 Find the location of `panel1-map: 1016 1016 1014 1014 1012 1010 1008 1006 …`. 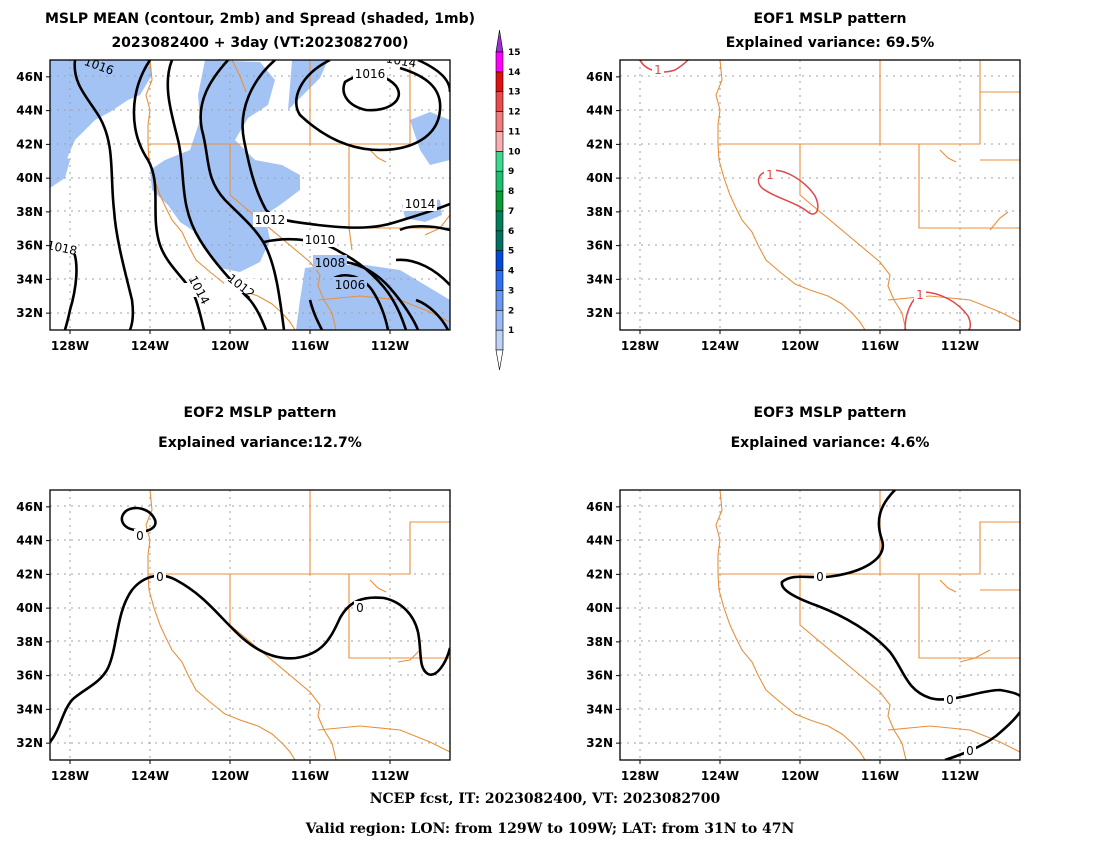

panel1-map: 1016 1016 1014 1014 1012 1010 1008 1006 … is located at coordinates (233, 202).